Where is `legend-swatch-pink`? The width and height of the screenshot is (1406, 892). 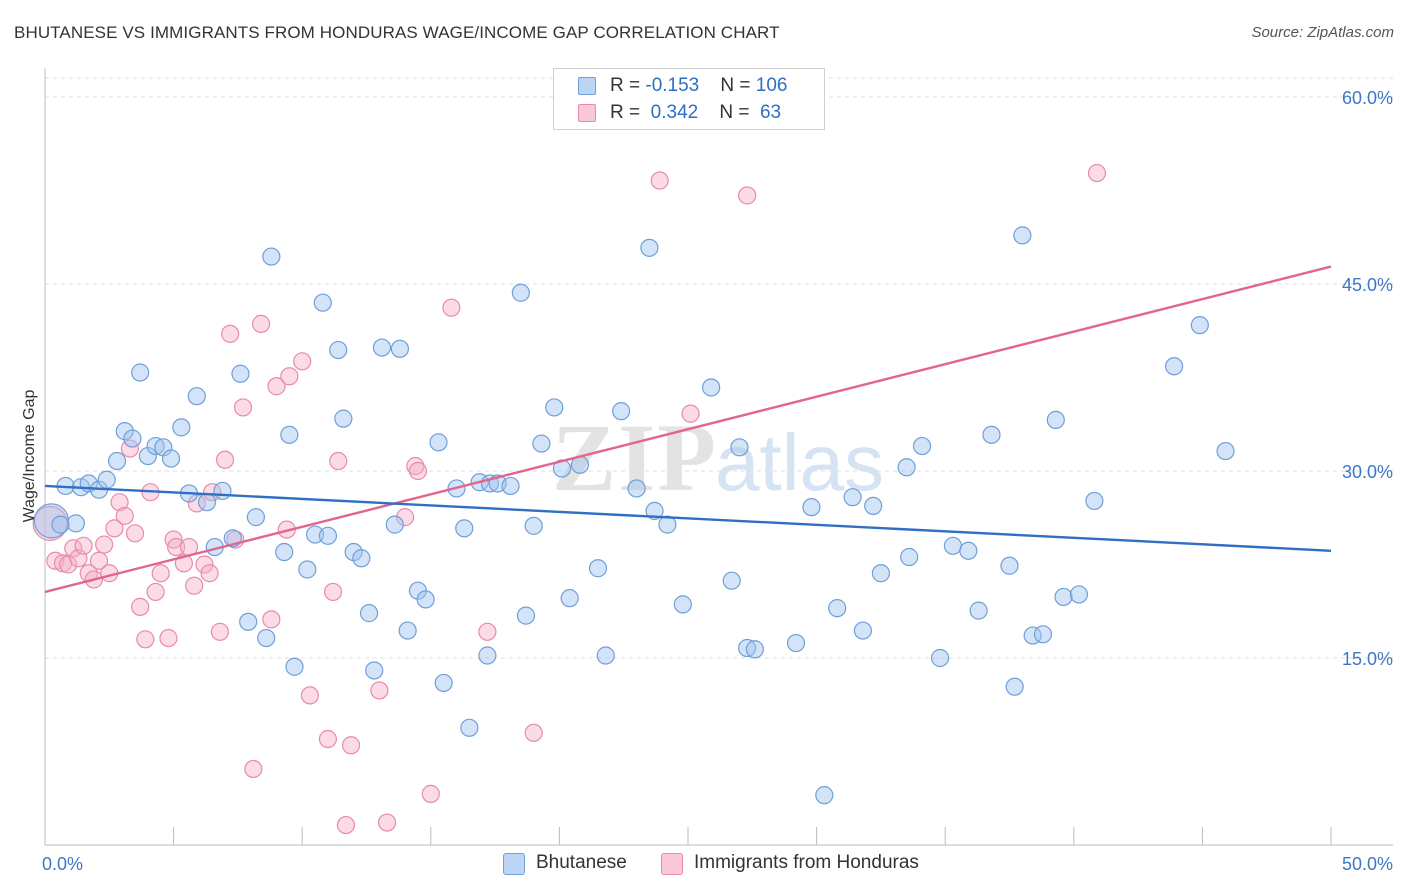
legend-swatch-pink is located at coordinates (587, 113).